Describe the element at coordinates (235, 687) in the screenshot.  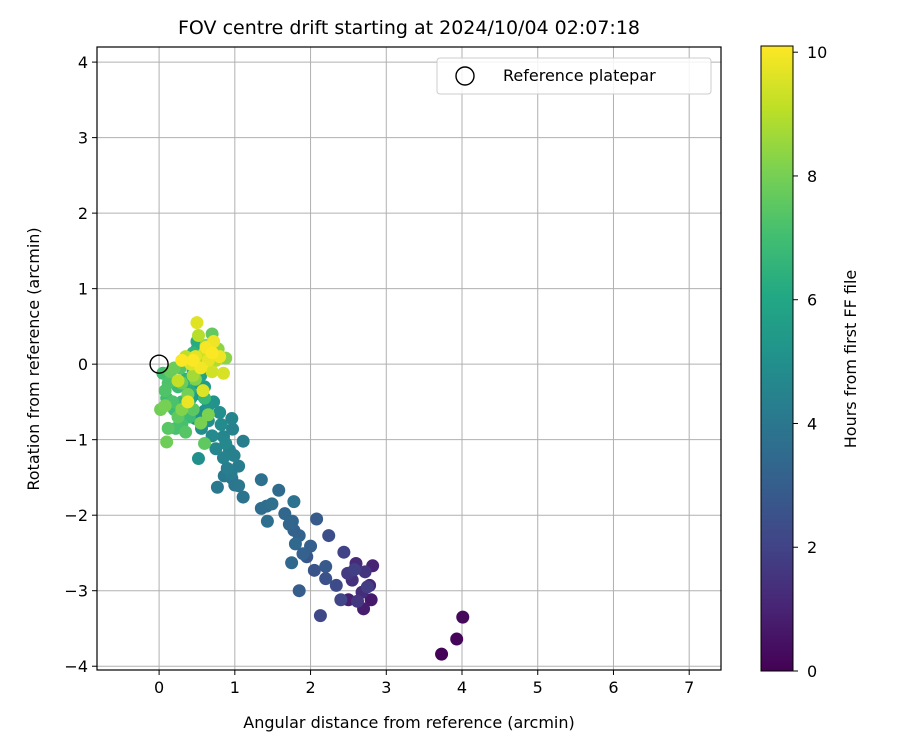
I see `x-tick-label: 1` at that location.